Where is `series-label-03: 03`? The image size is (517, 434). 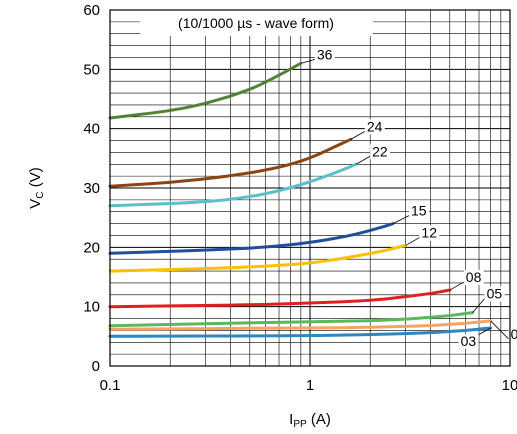
series-label-03: 03 is located at coordinates (469, 341).